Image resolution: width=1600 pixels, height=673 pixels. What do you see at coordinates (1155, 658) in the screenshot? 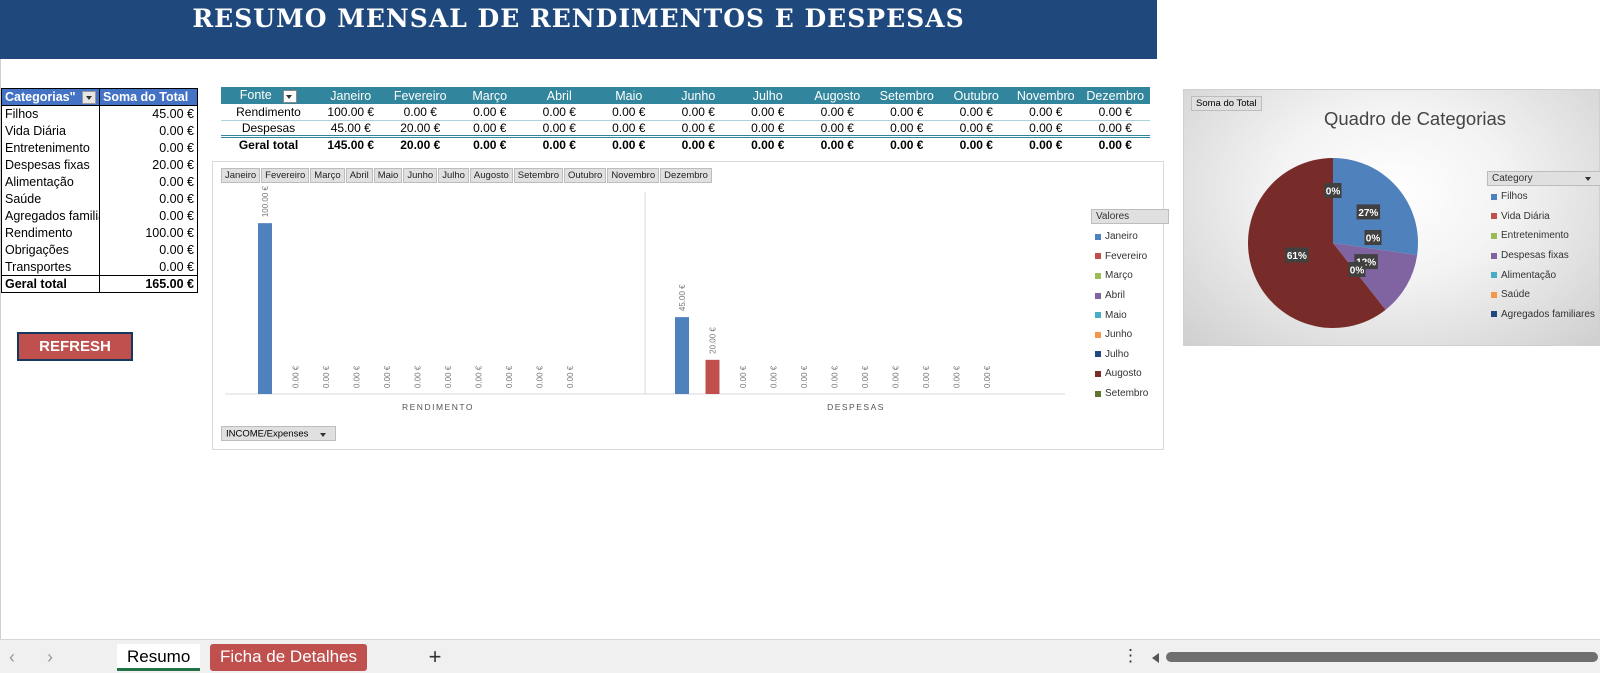
I see `scroll-left-arrow-icon` at bounding box center [1155, 658].